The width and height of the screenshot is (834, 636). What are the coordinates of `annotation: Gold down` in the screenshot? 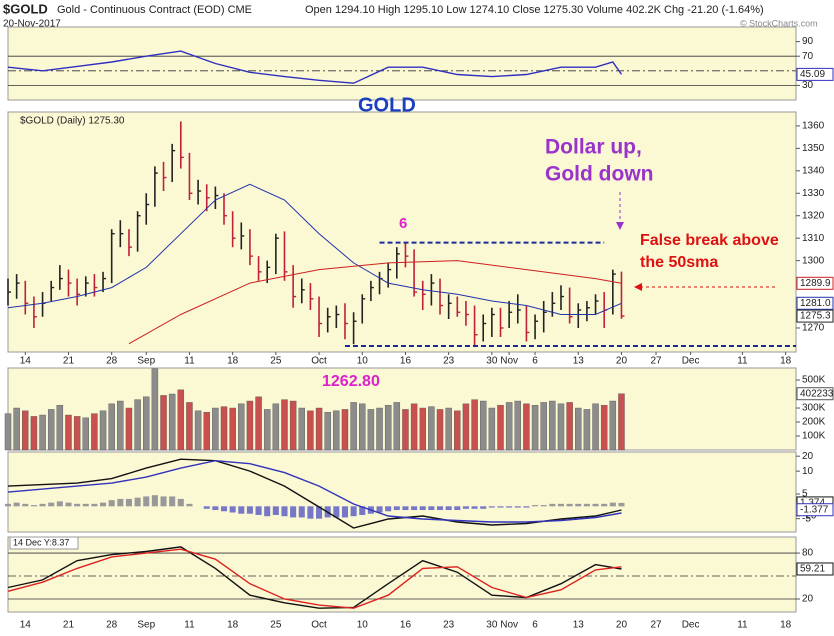 It's located at (599, 174).